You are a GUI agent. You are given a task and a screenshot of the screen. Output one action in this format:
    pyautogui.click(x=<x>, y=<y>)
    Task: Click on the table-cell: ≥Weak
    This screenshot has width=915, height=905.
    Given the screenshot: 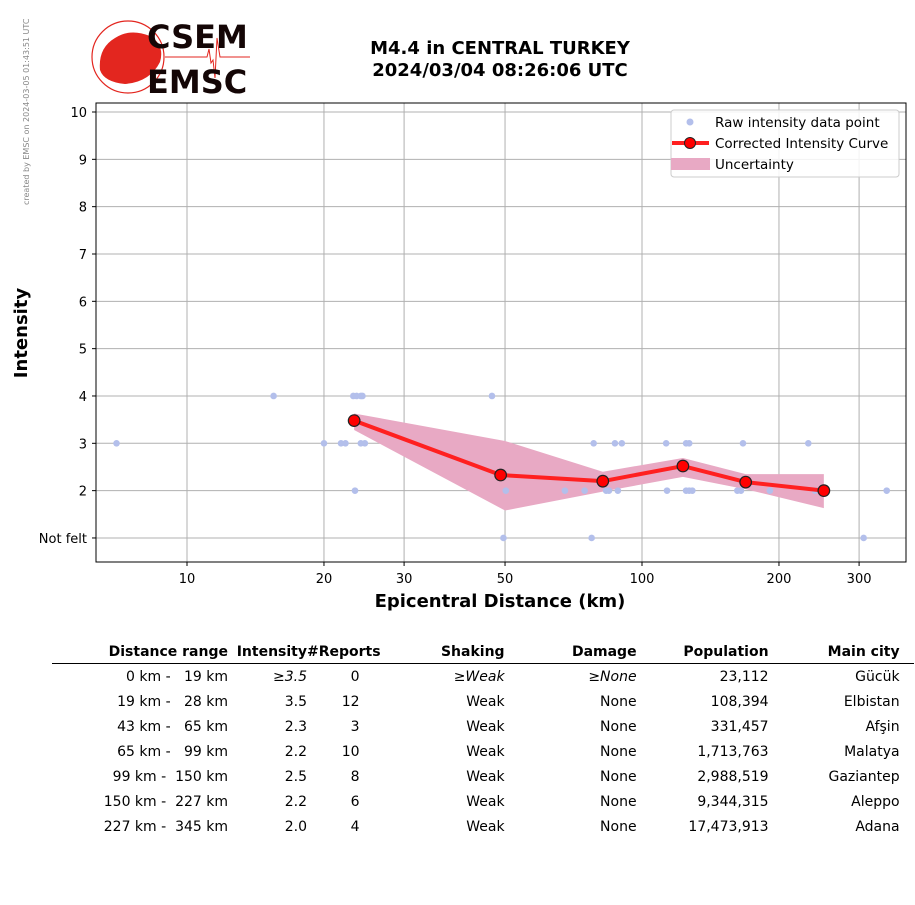 What is the action you would take?
    pyautogui.click(x=479, y=676)
    